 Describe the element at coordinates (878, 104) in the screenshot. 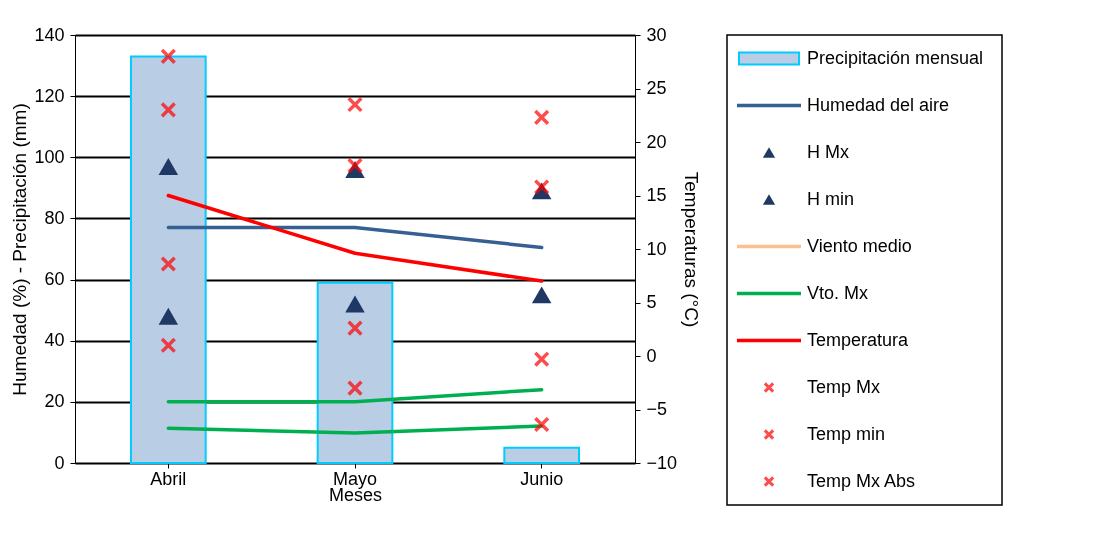

I see `legend-label: Humedad del aire` at that location.